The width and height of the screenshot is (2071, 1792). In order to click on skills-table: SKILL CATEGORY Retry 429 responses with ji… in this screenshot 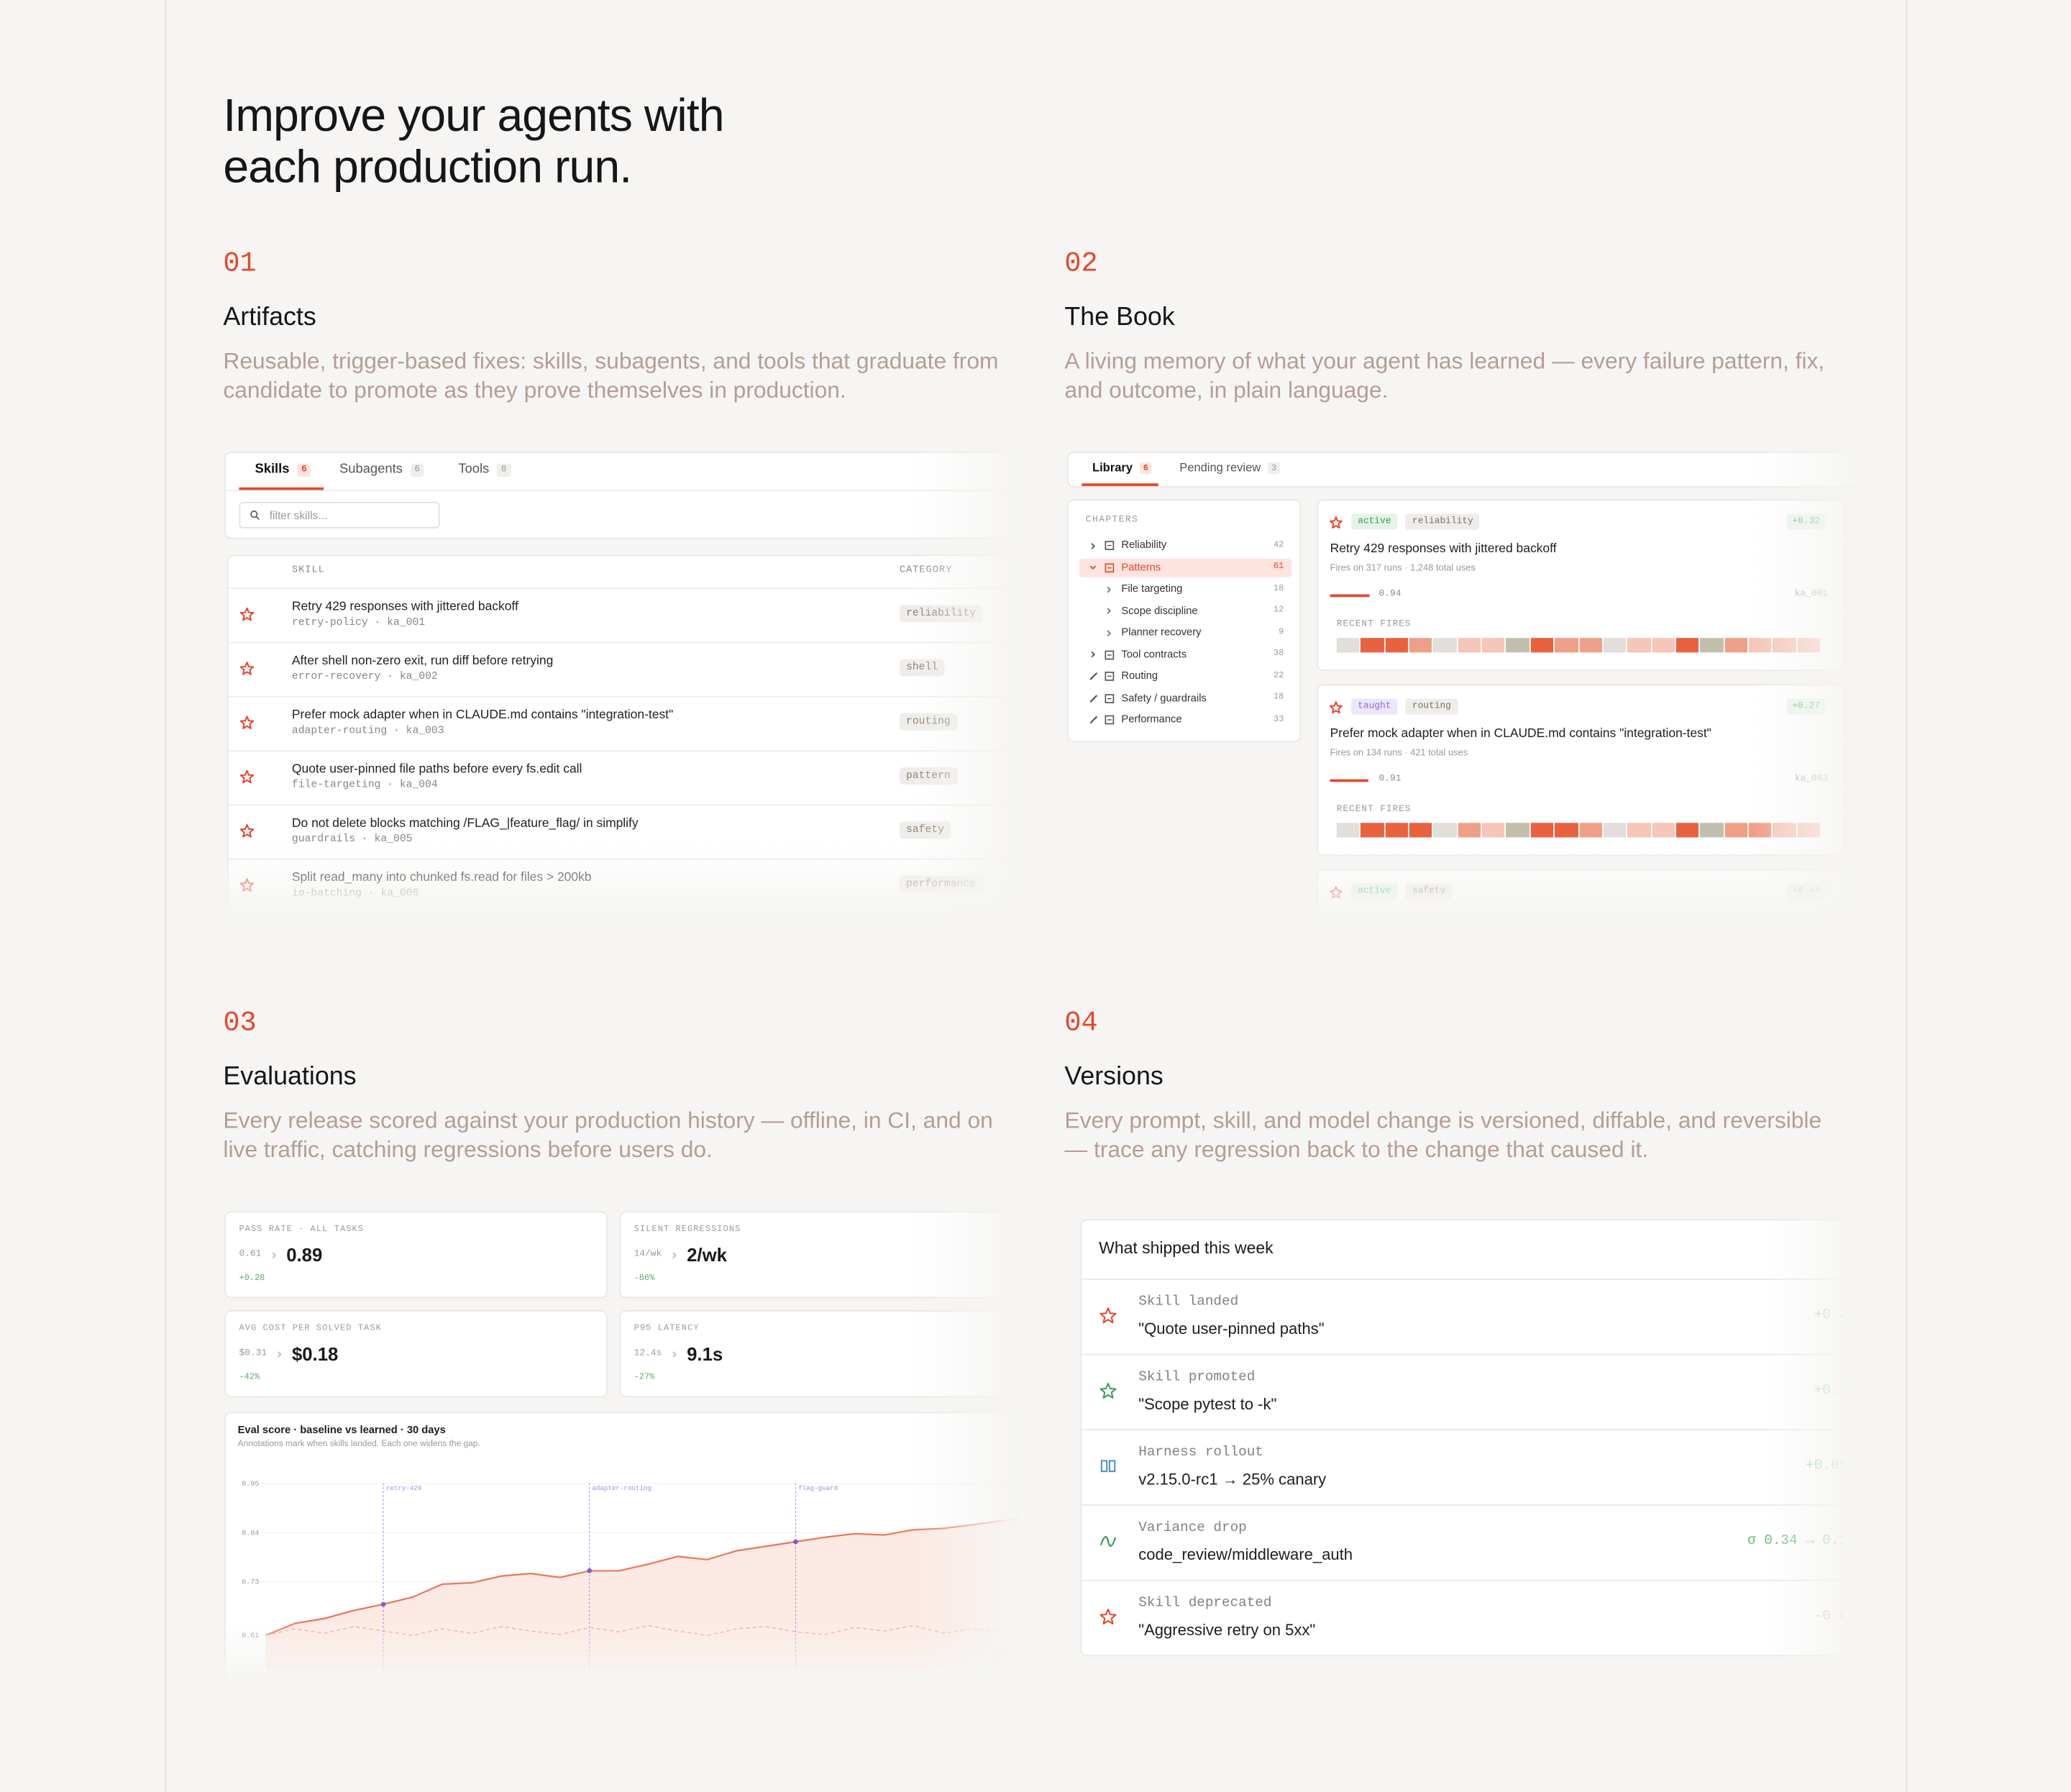, I will do `click(622, 735)`.